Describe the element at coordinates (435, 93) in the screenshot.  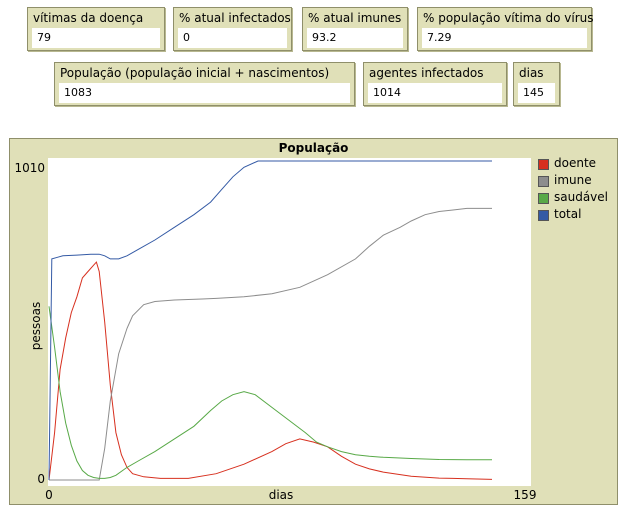
I see `monitor-value: 1014` at that location.